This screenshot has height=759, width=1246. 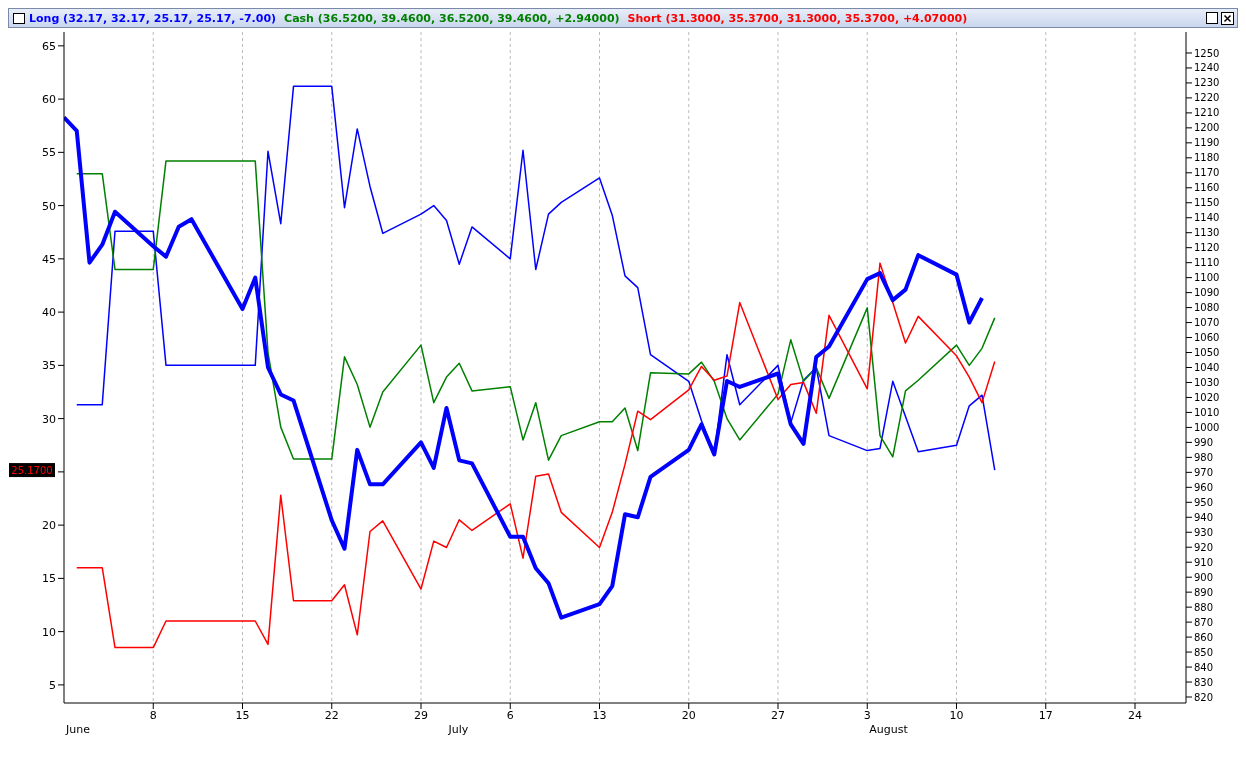 What do you see at coordinates (52, 685) in the screenshot?
I see `y-tick-label: 5` at bounding box center [52, 685].